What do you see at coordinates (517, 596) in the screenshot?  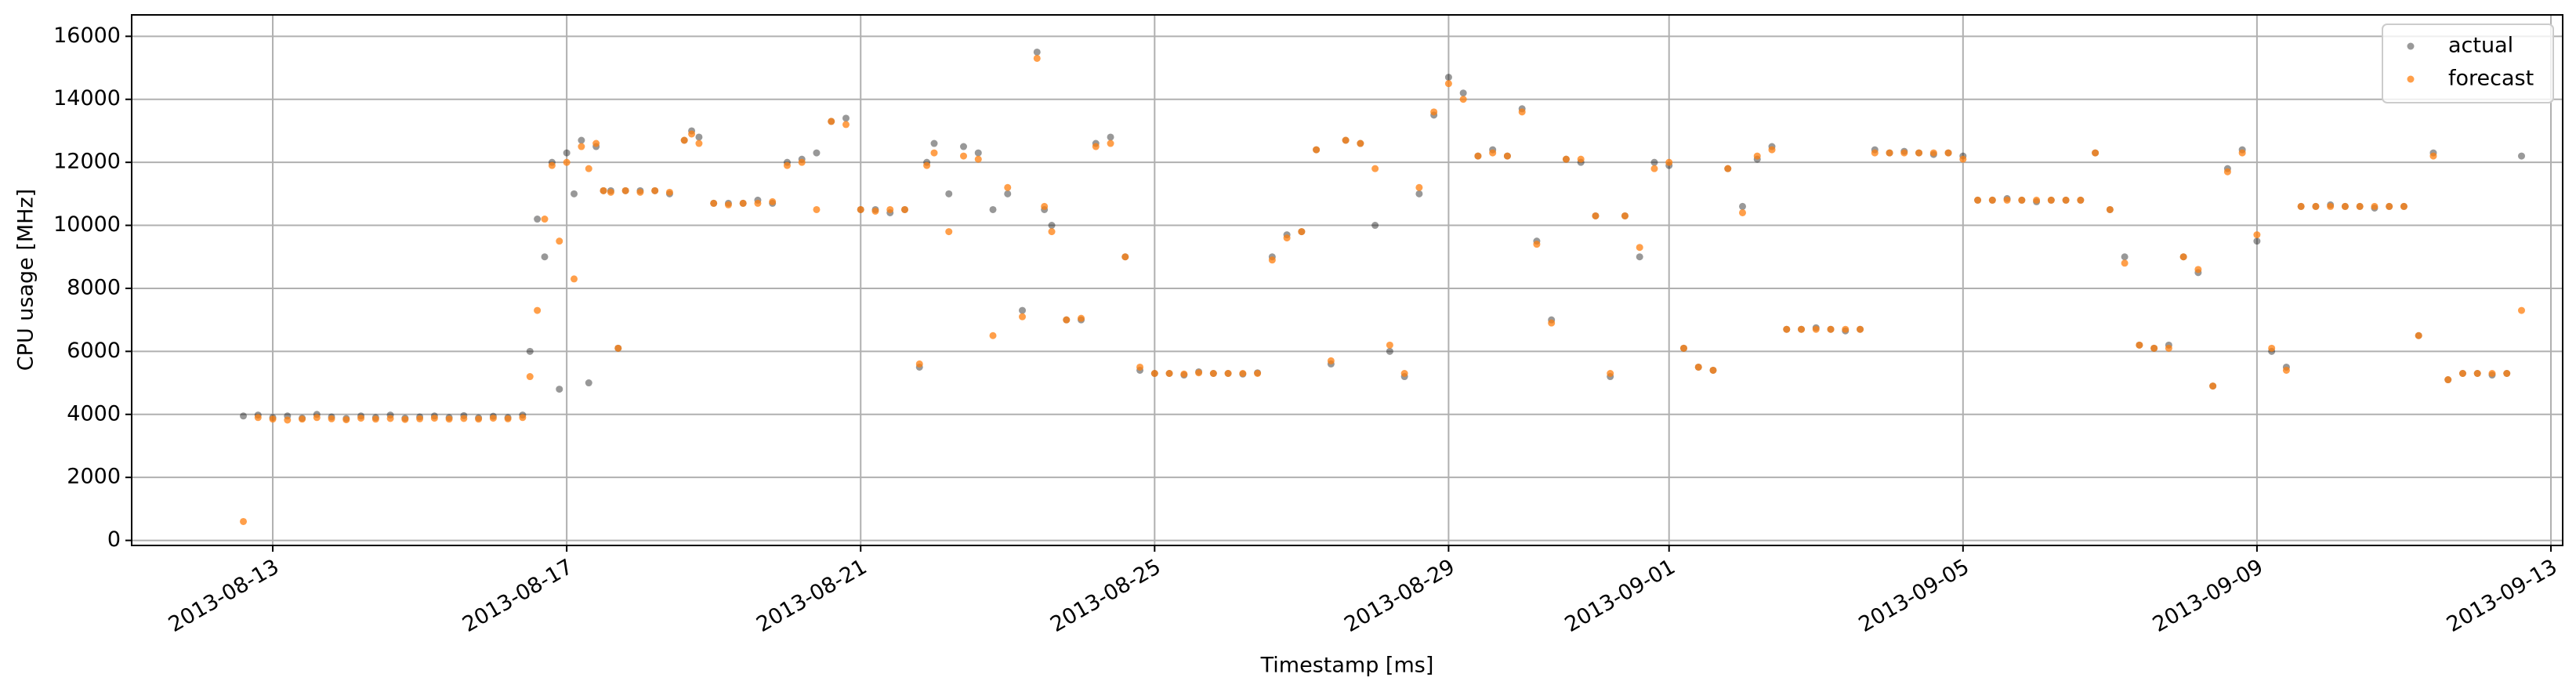 I see `x-tick-label: 2013-08-17` at bounding box center [517, 596].